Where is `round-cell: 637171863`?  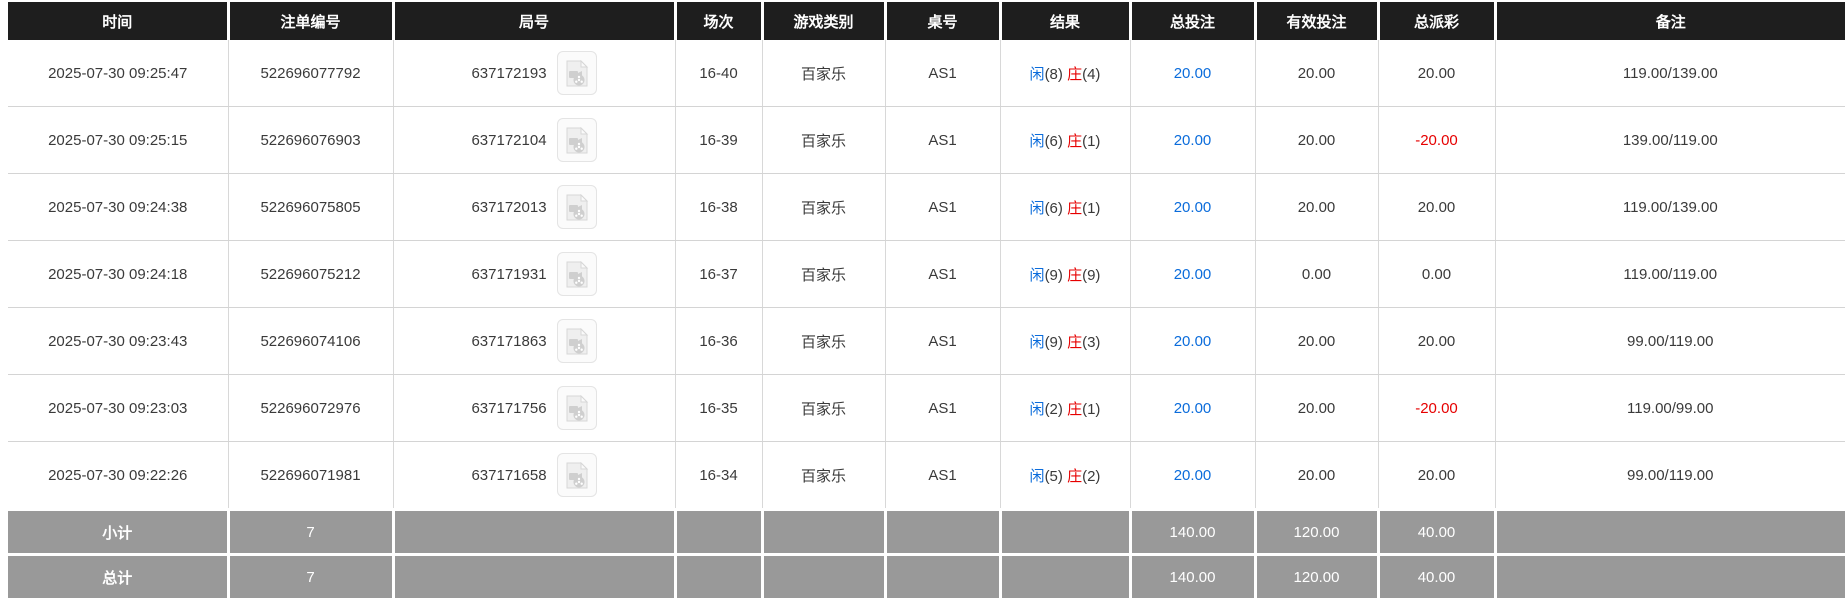 round-cell: 637171863 is located at coordinates (534, 341).